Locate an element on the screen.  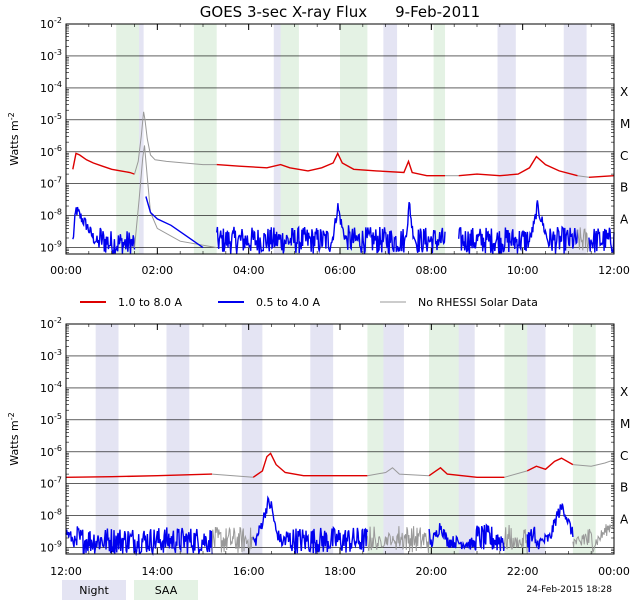
legend-label: 0.5 to 4.0 A is located at coordinates (288, 302).